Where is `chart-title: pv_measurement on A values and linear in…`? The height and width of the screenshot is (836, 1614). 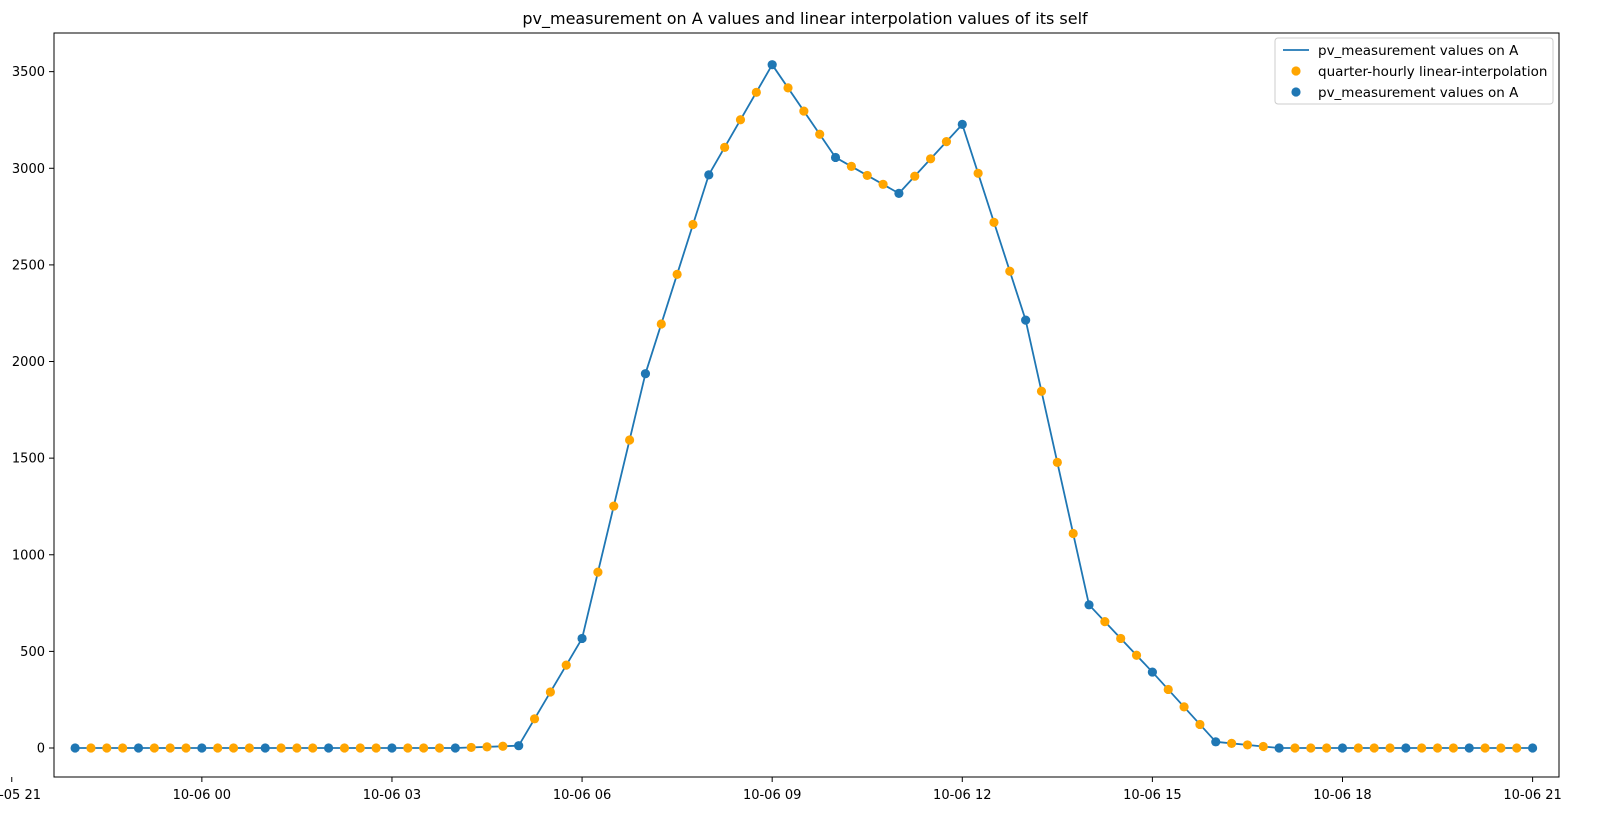 chart-title: pv_measurement on A values and linear in… is located at coordinates (805, 19).